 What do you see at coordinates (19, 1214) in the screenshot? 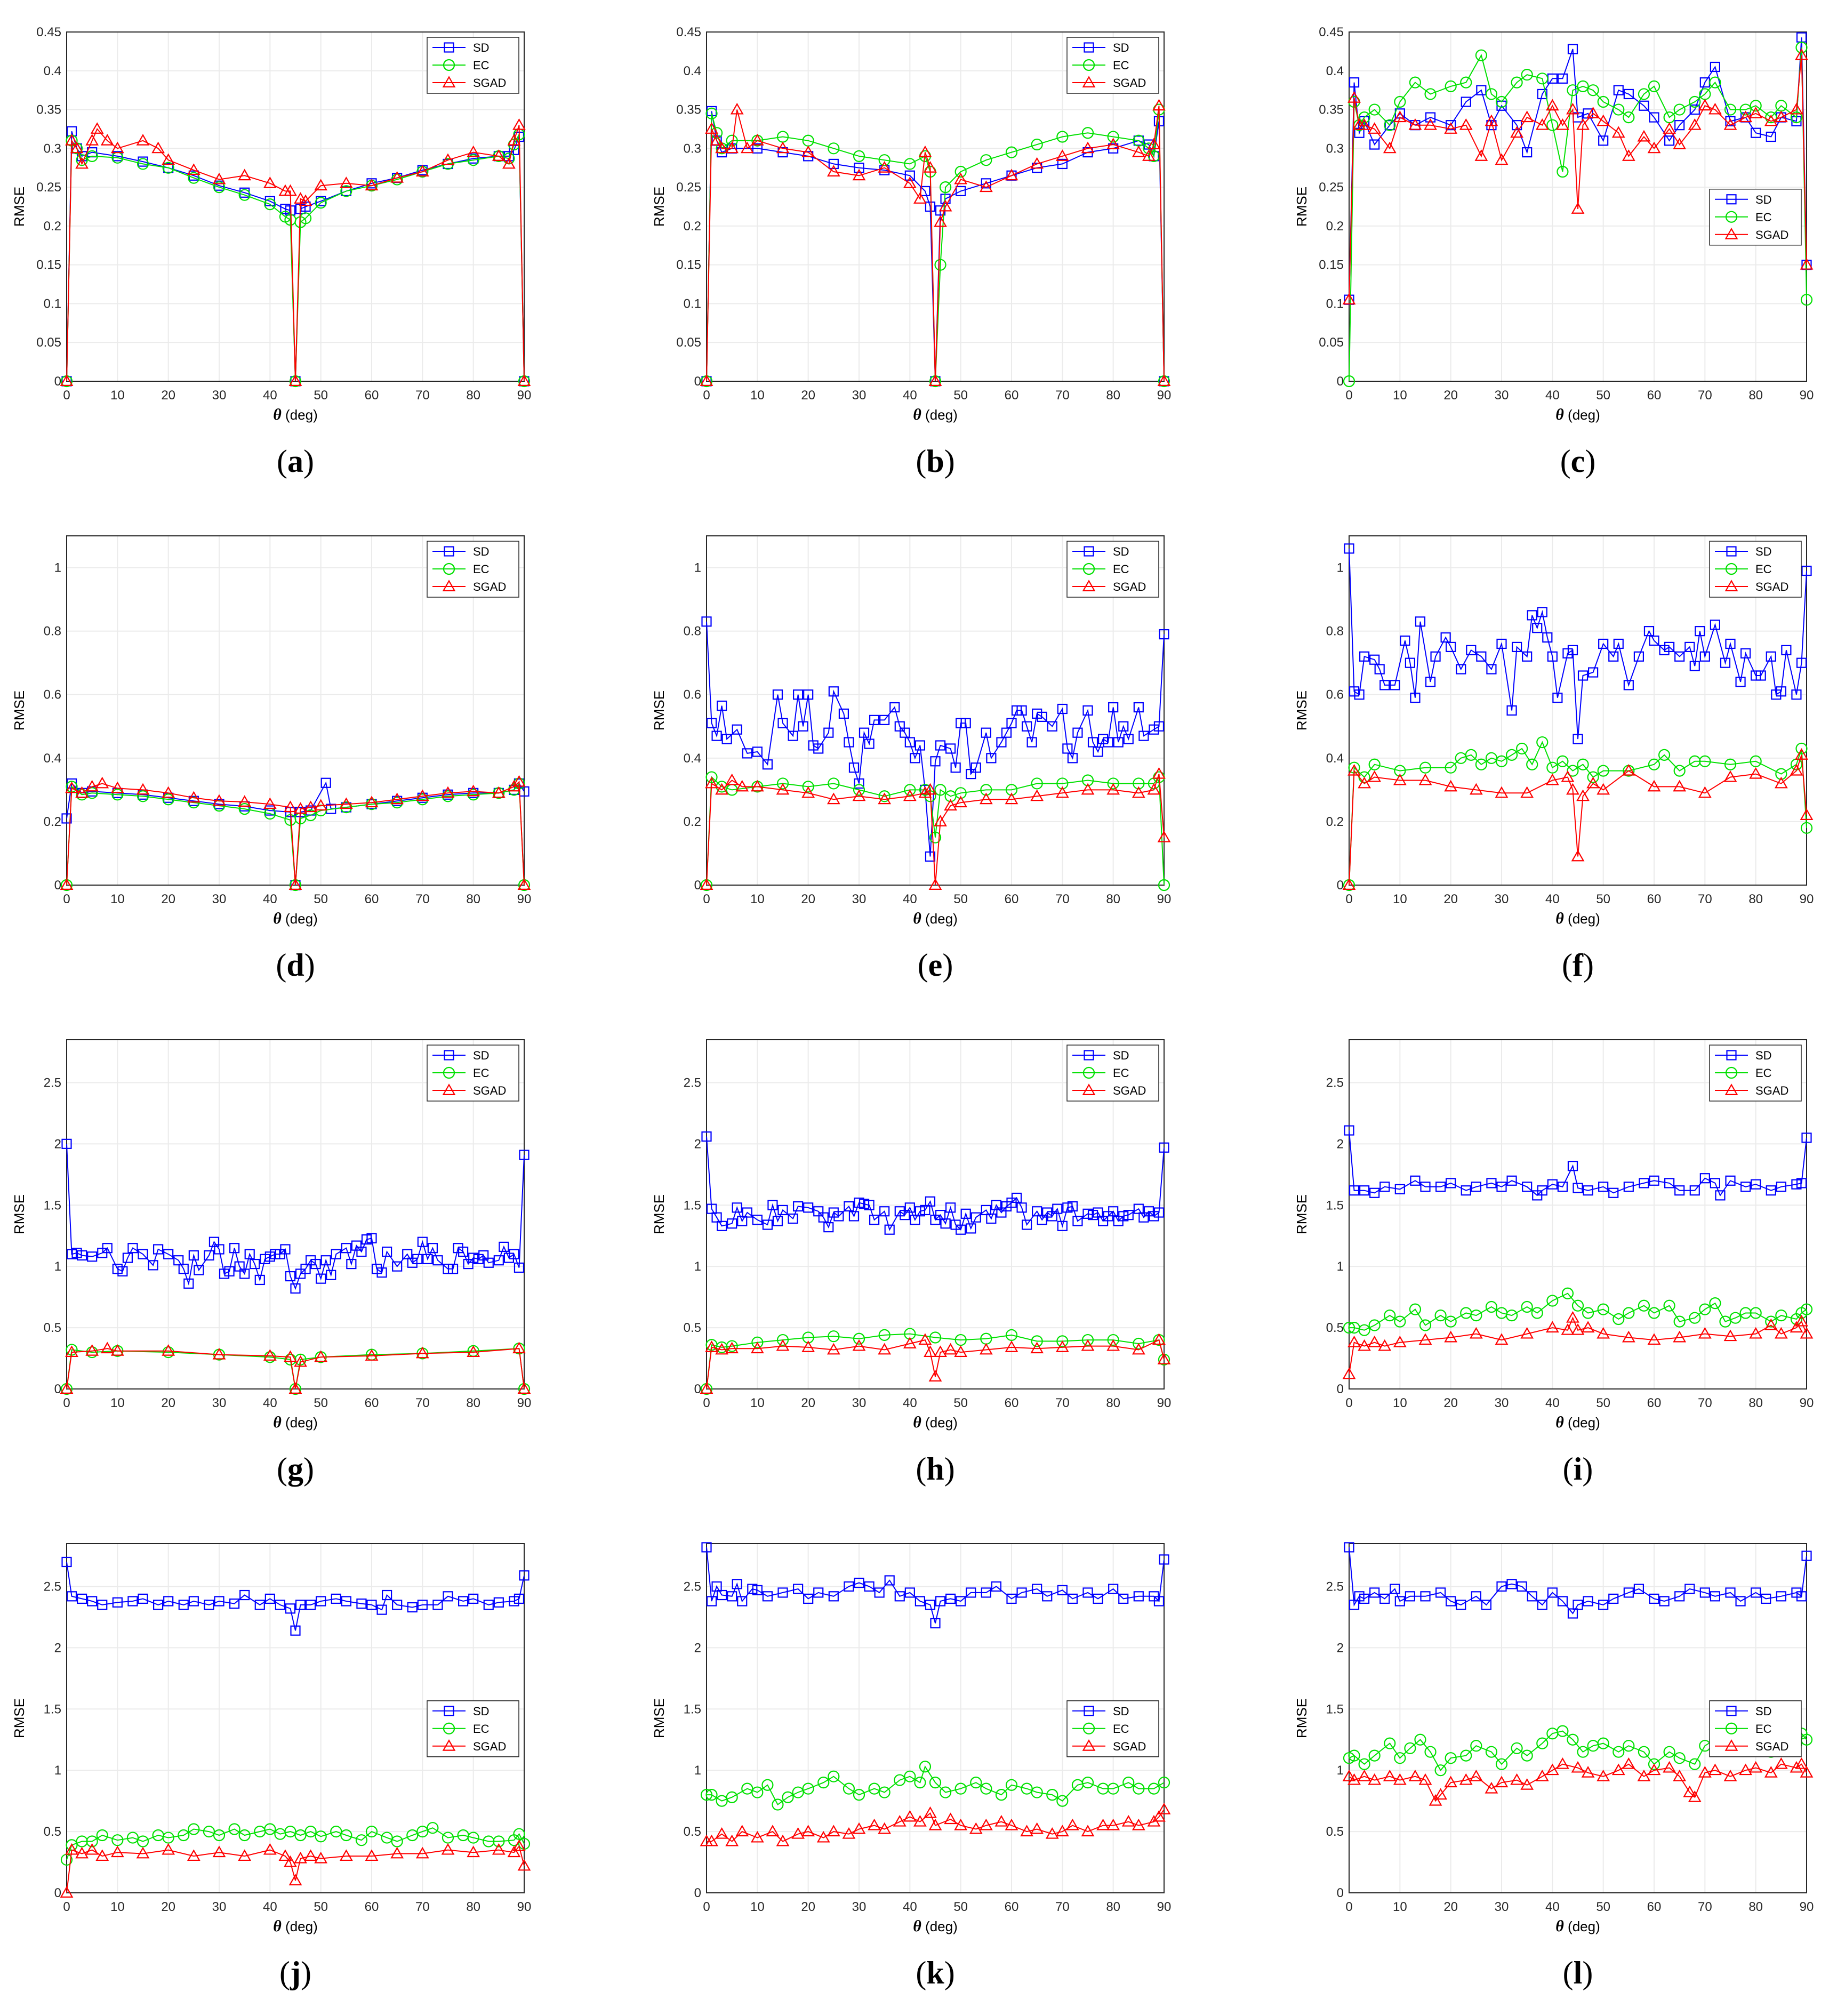
I see `y-axis-label: RMSE` at bounding box center [19, 1214].